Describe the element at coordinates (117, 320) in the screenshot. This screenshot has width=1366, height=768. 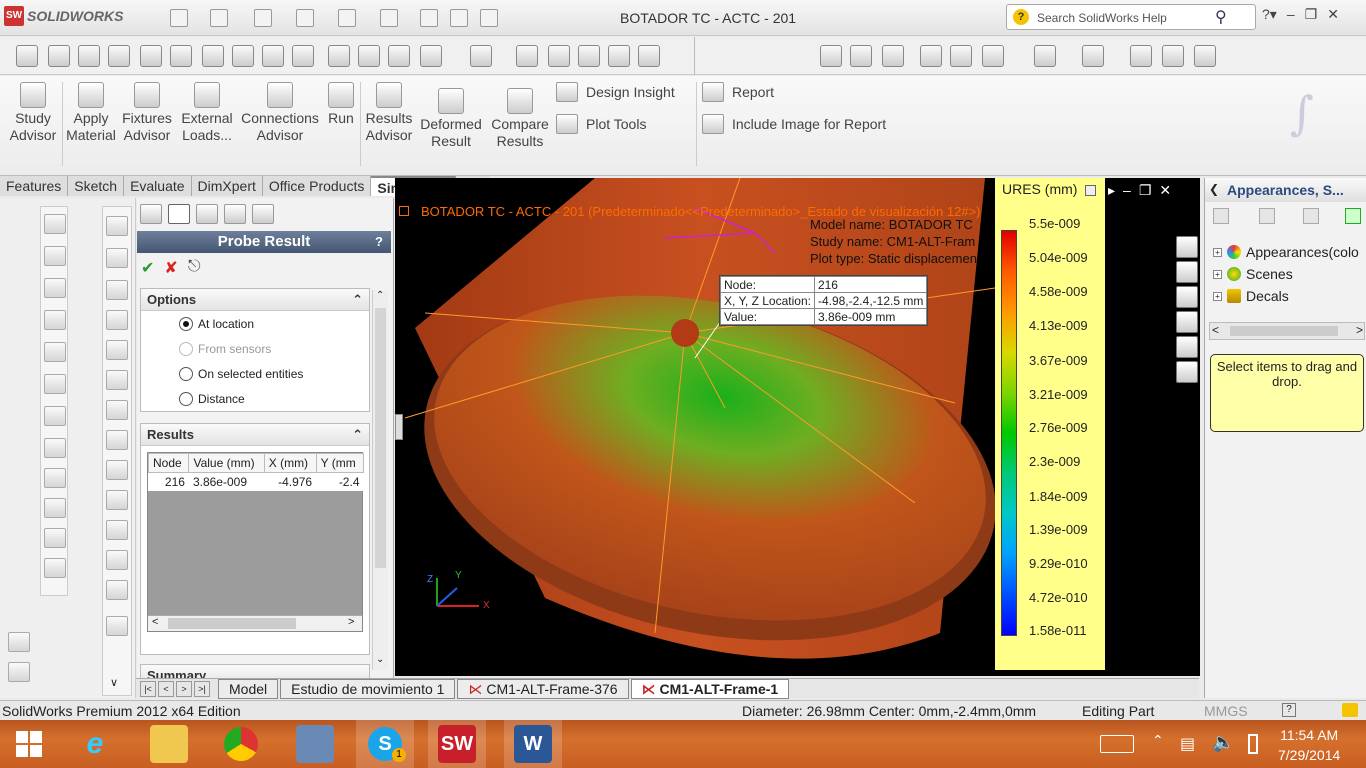
I see `loft-icon` at that location.